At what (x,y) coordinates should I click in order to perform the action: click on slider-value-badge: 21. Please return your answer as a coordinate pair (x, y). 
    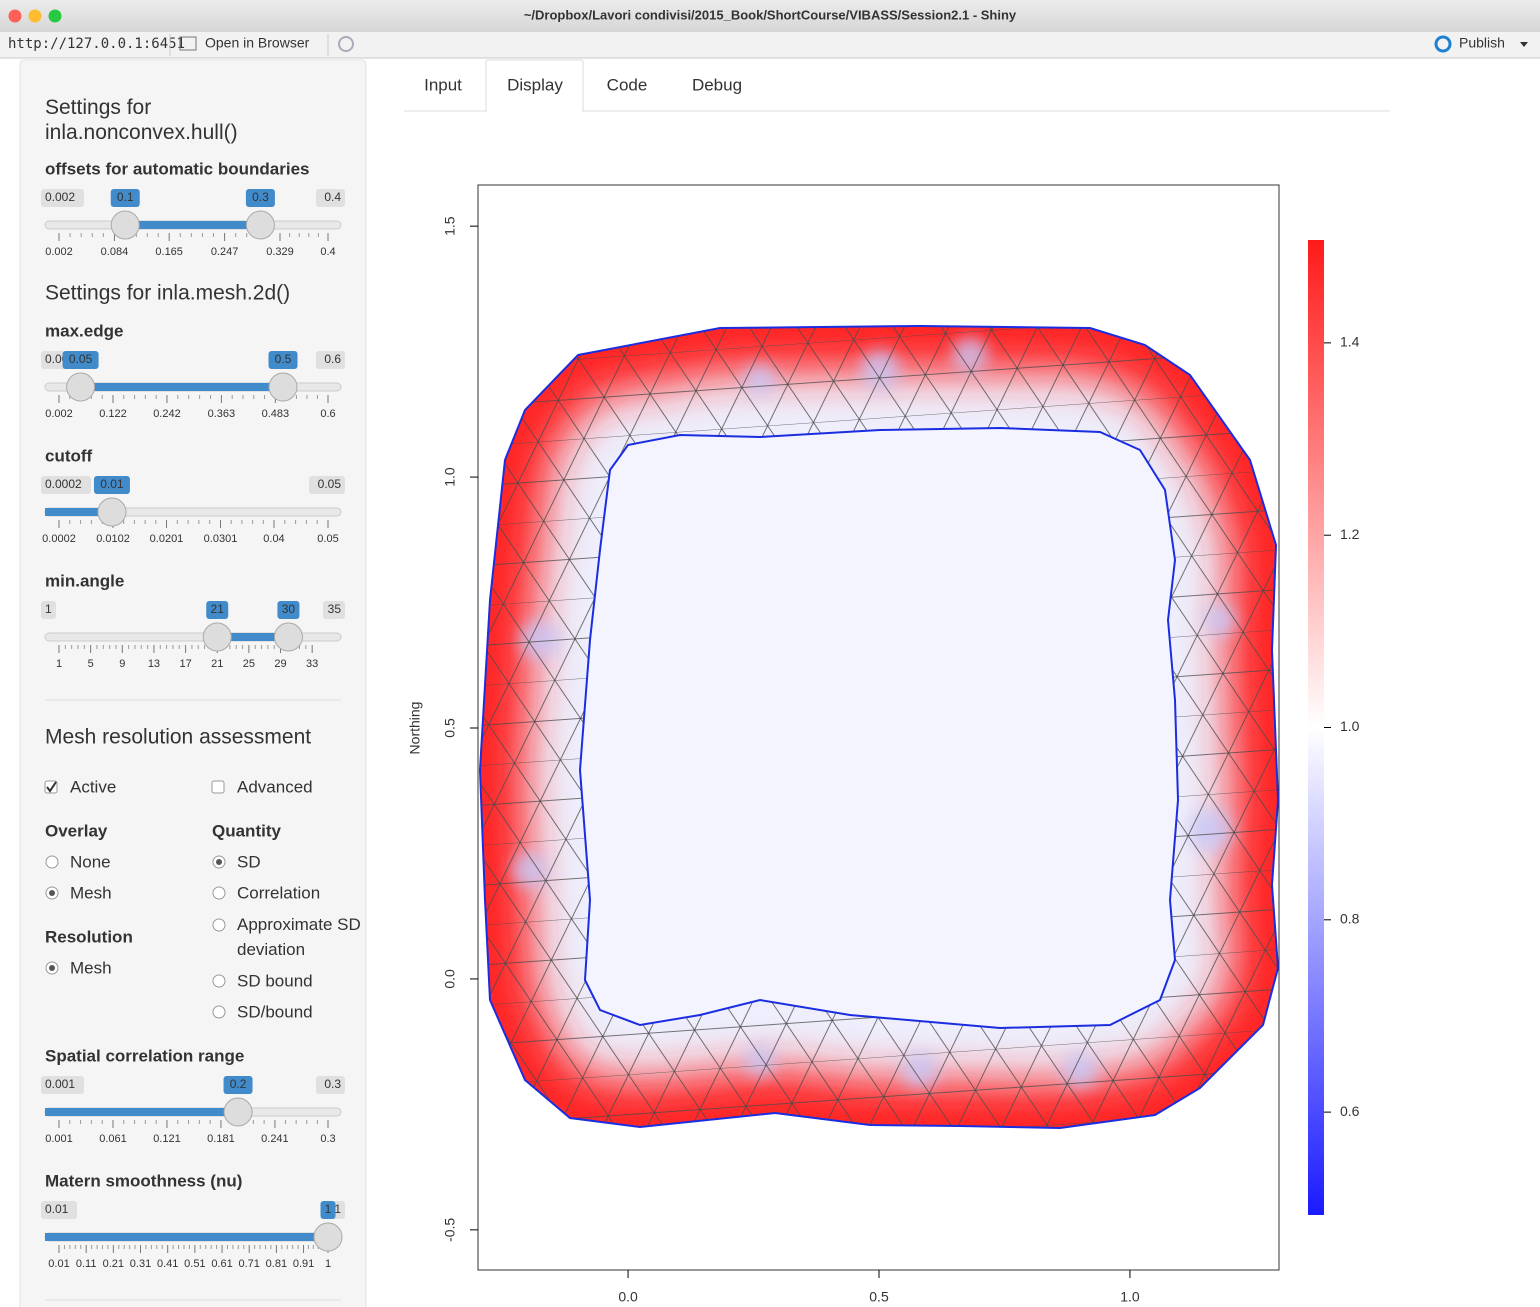
    Looking at the image, I should click on (218, 609).